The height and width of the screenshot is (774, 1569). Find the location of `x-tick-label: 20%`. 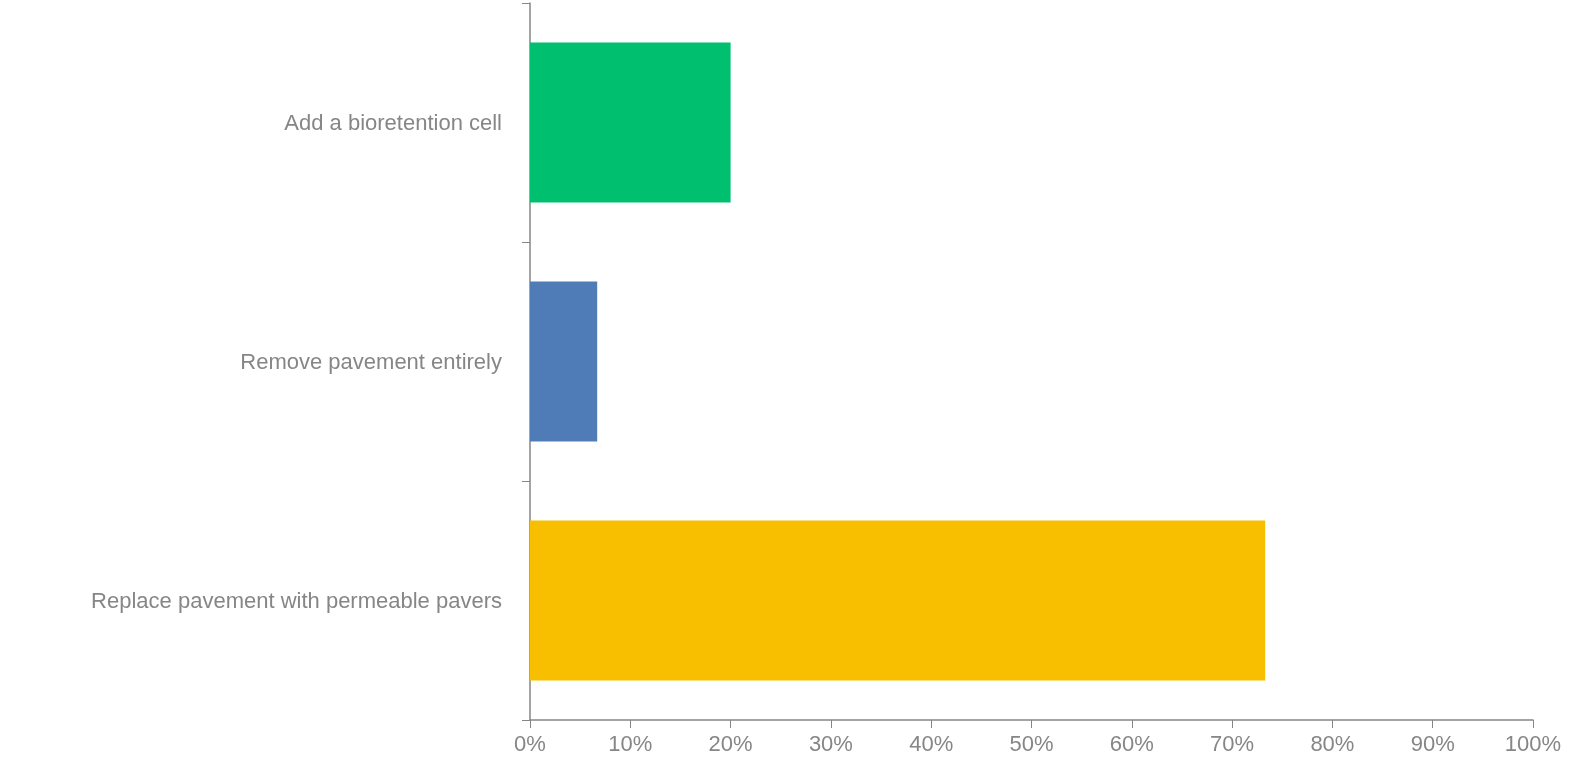

x-tick-label: 20% is located at coordinates (730, 743).